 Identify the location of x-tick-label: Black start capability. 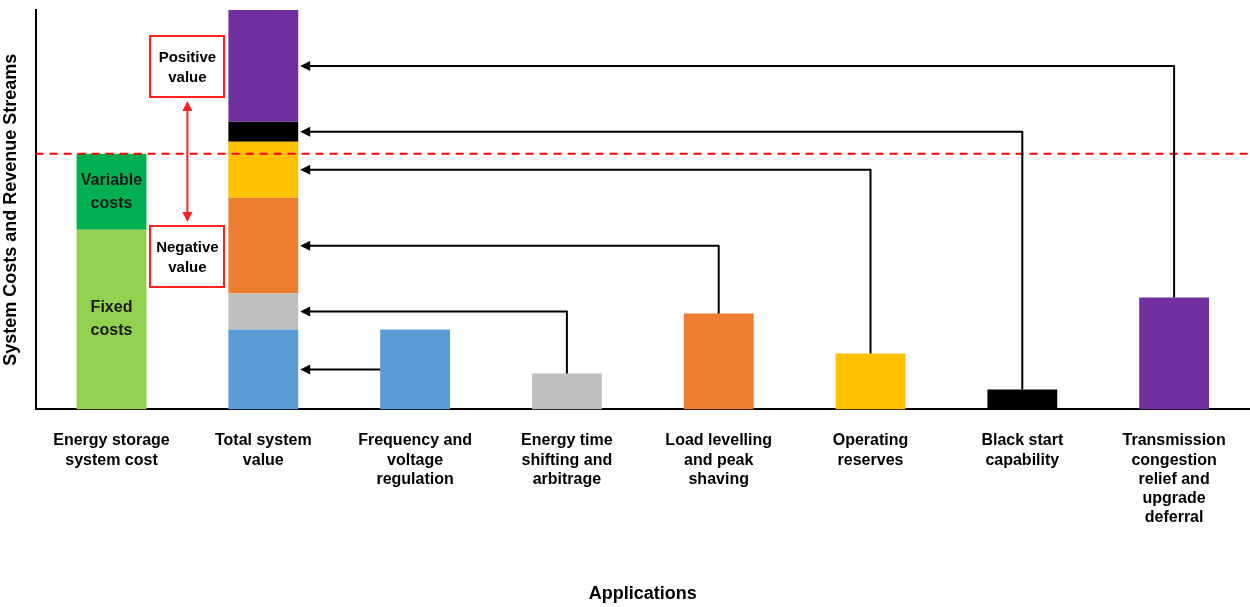
(1022, 449).